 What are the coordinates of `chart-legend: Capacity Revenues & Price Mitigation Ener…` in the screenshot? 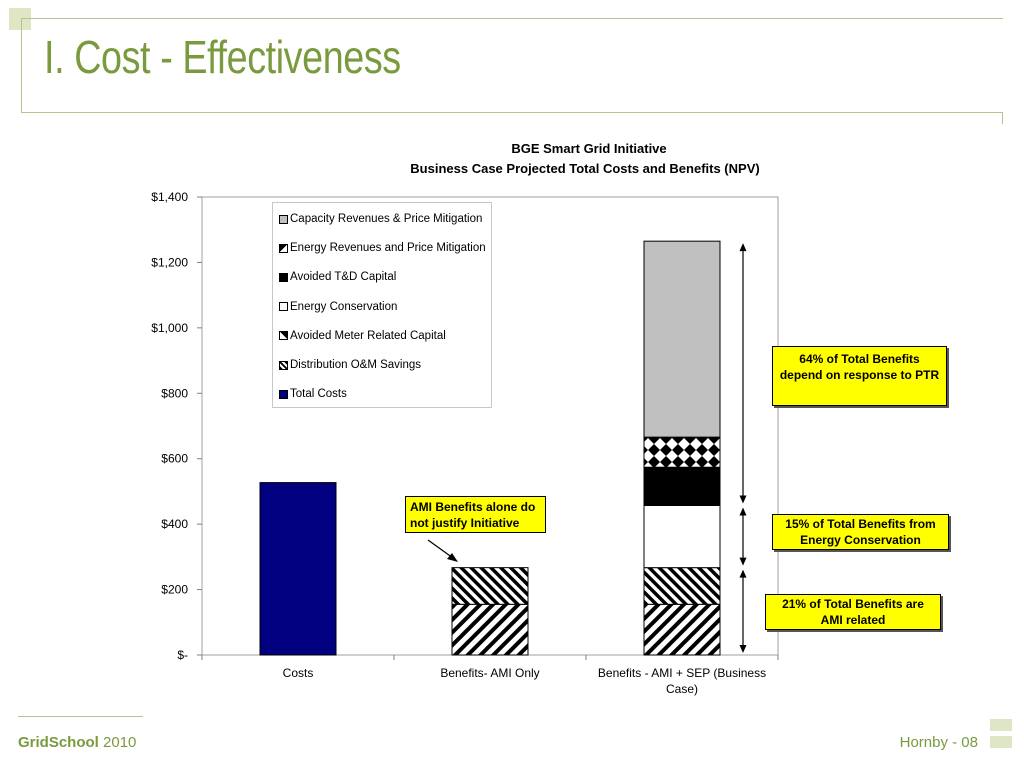 It's located at (382, 305).